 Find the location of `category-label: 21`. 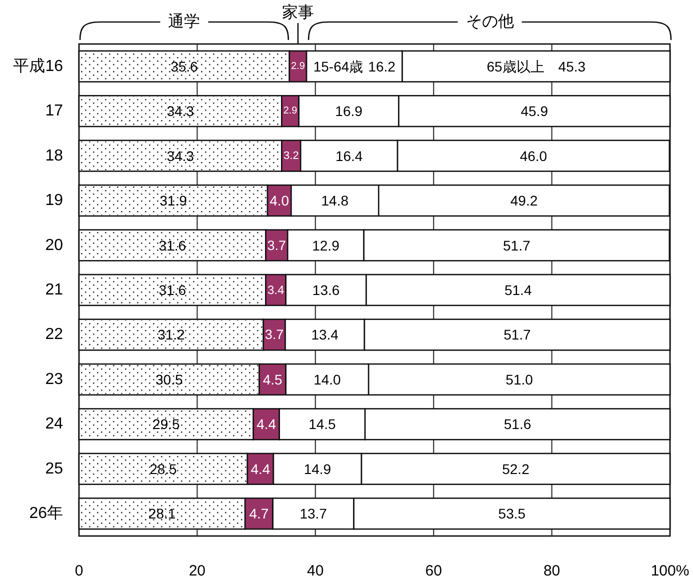

category-label: 21 is located at coordinates (54, 290).